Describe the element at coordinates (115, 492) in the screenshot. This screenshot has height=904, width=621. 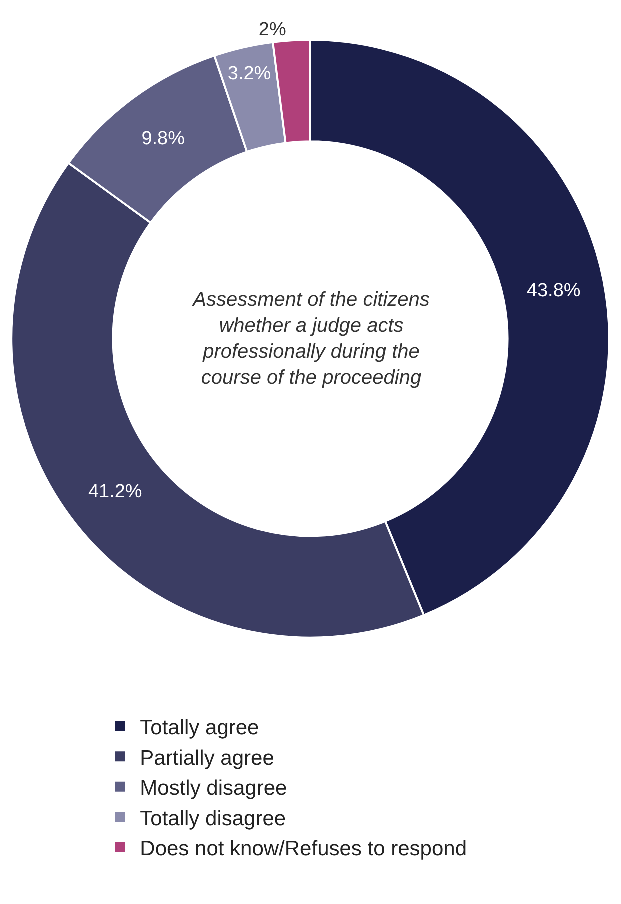
I see `data-label: 41.2%` at that location.